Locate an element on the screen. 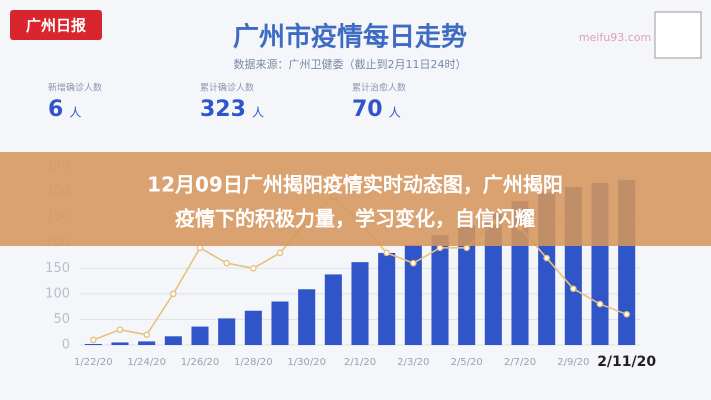  logo: 广州日报 is located at coordinates (56, 26).